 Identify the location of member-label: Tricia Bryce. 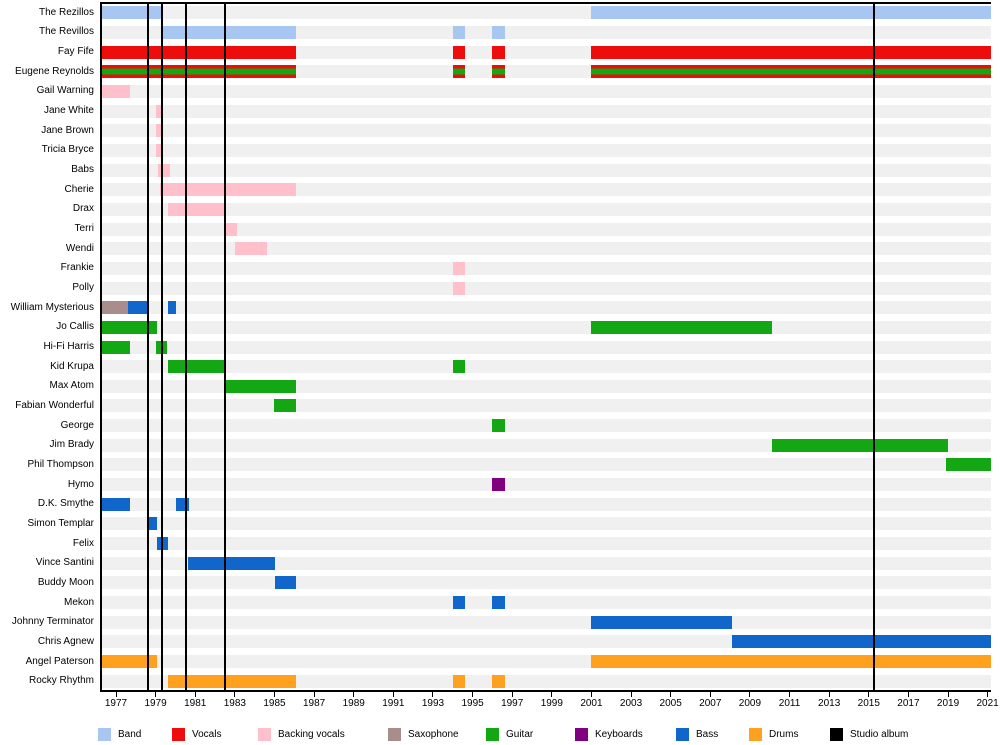
(67, 150).